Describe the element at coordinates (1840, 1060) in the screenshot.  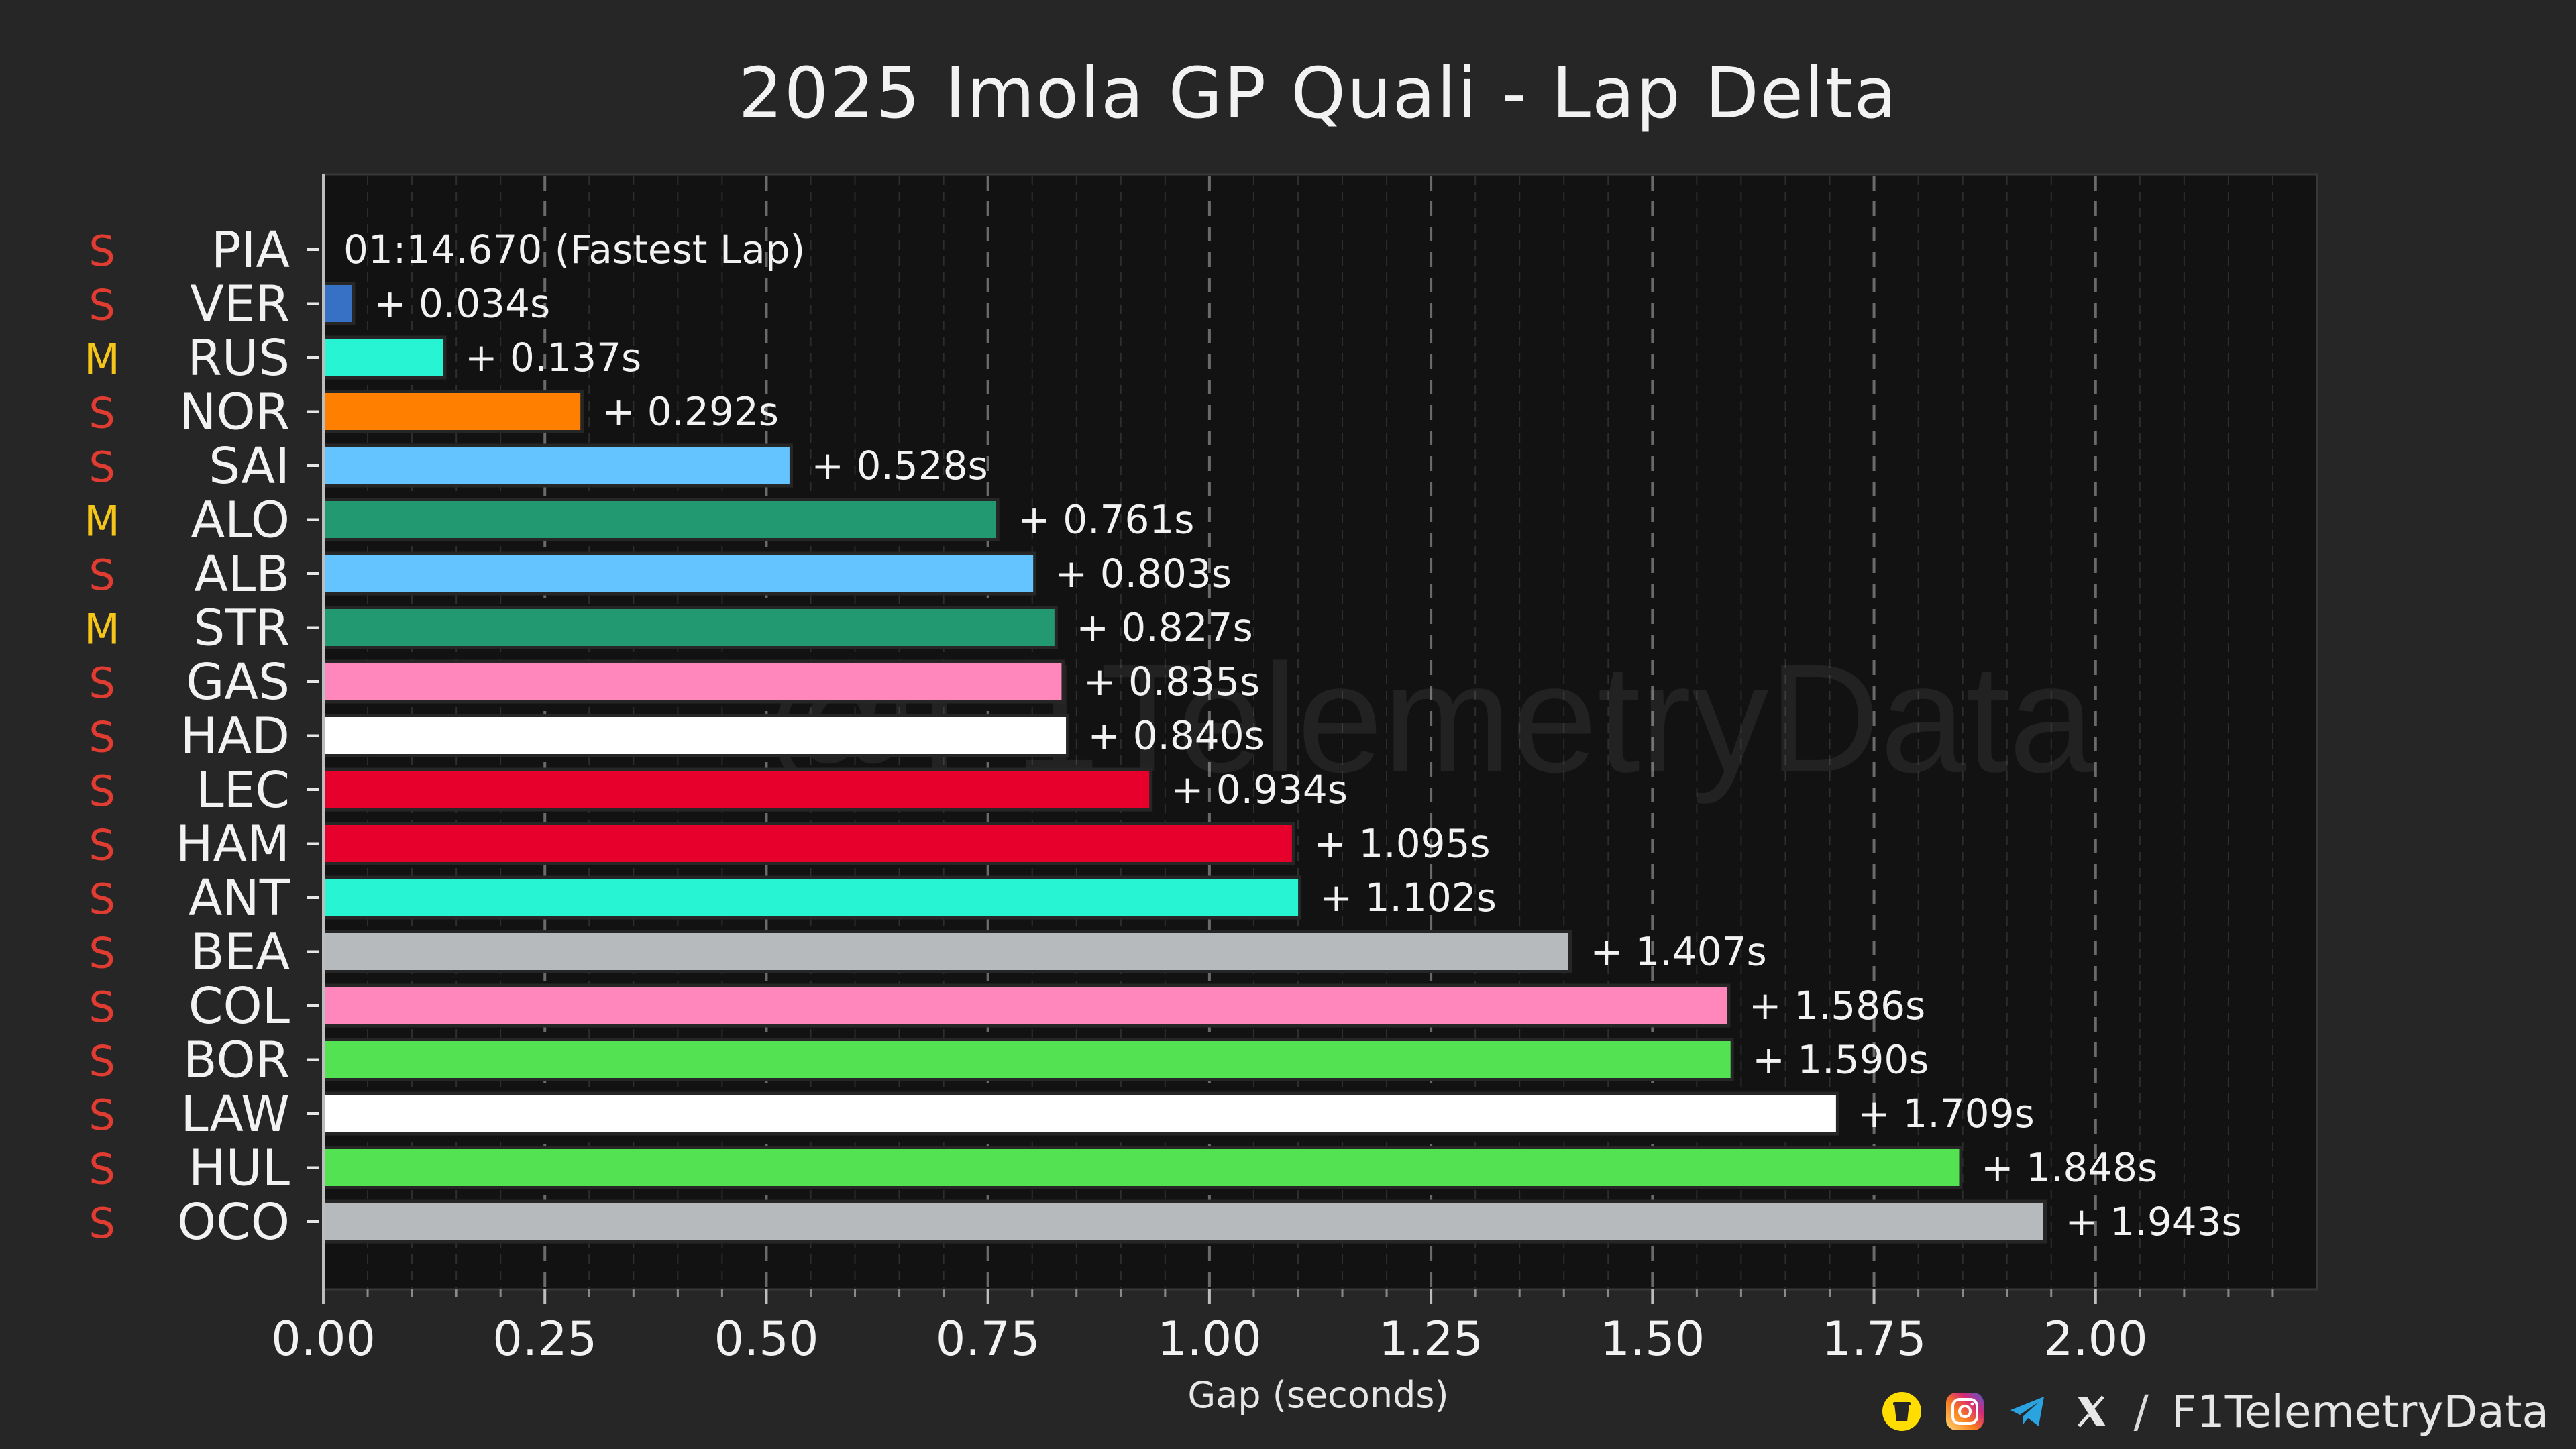
I see `bar-value-label: + 1.590s` at that location.